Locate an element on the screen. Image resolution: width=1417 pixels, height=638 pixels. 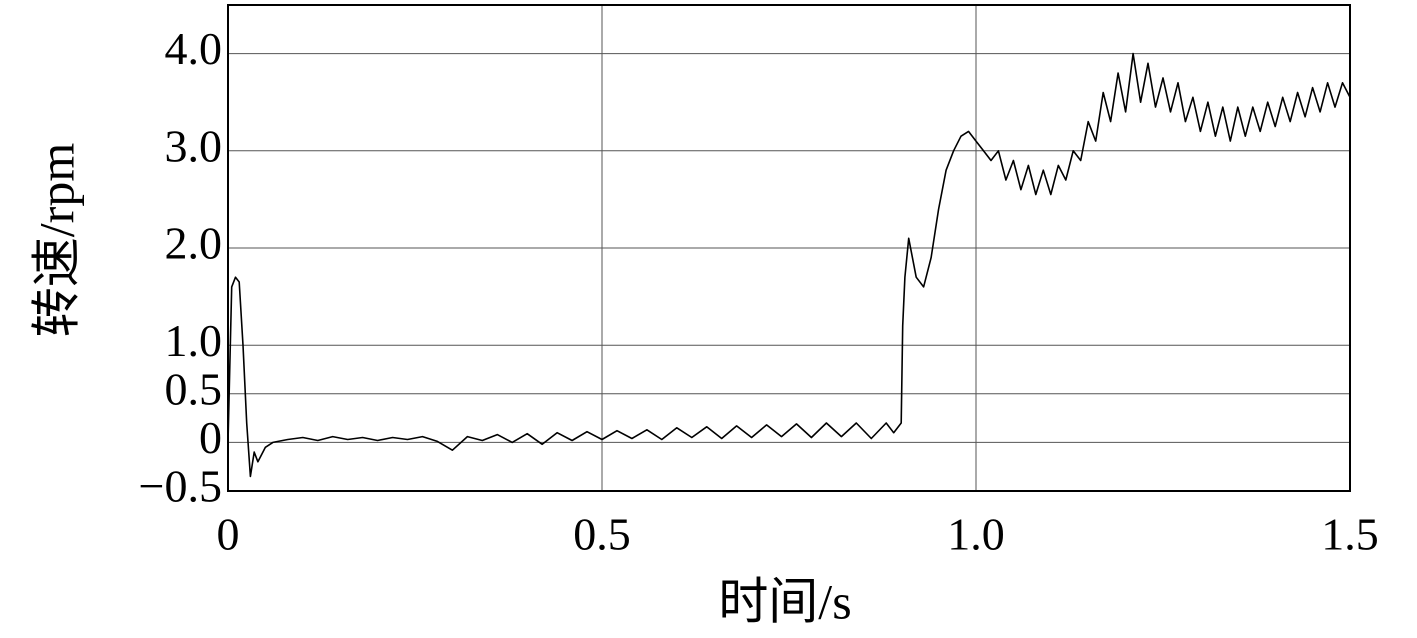
x-tick-label: 0 is located at coordinates (228, 534).